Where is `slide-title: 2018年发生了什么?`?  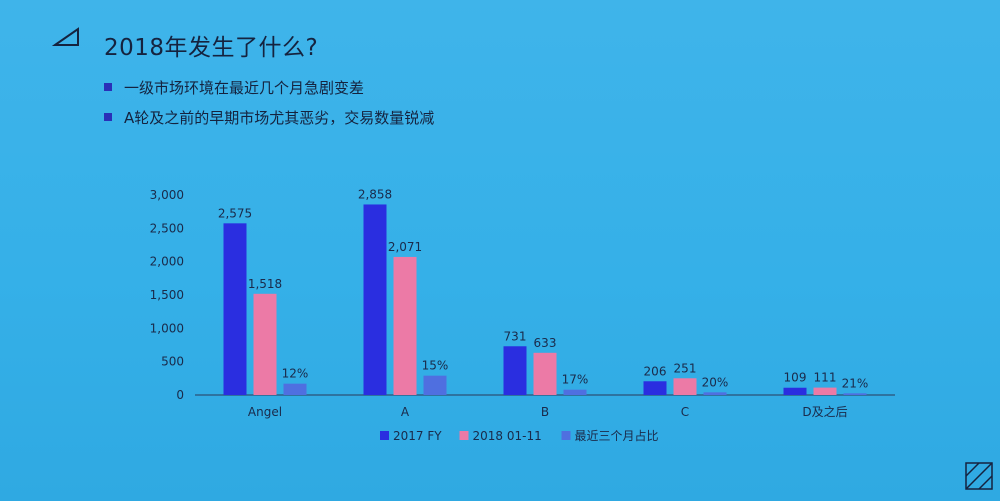 slide-title: 2018年发生了什么? is located at coordinates (211, 48).